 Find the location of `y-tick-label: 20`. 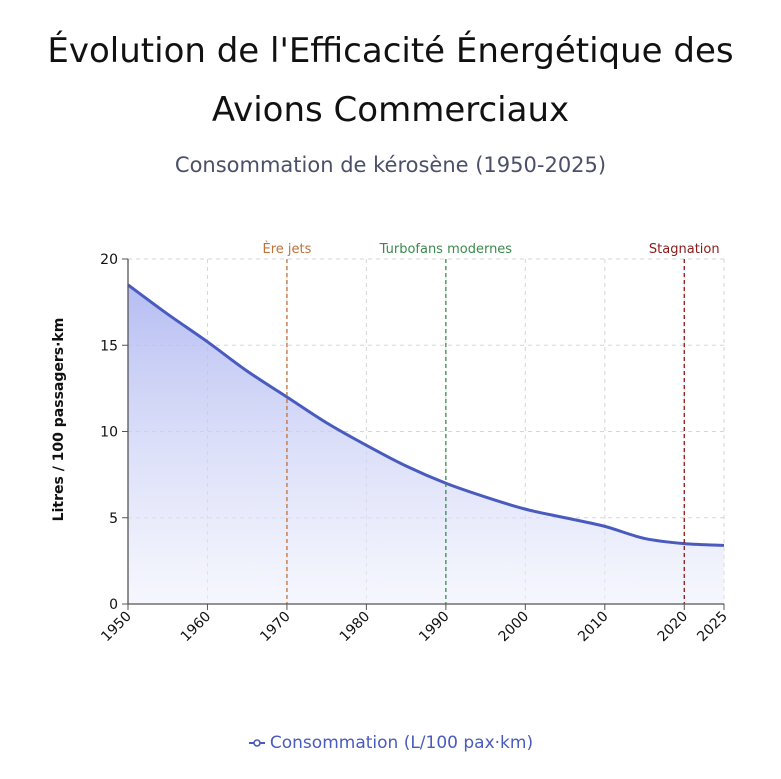

y-tick-label: 20 is located at coordinates (109, 260).